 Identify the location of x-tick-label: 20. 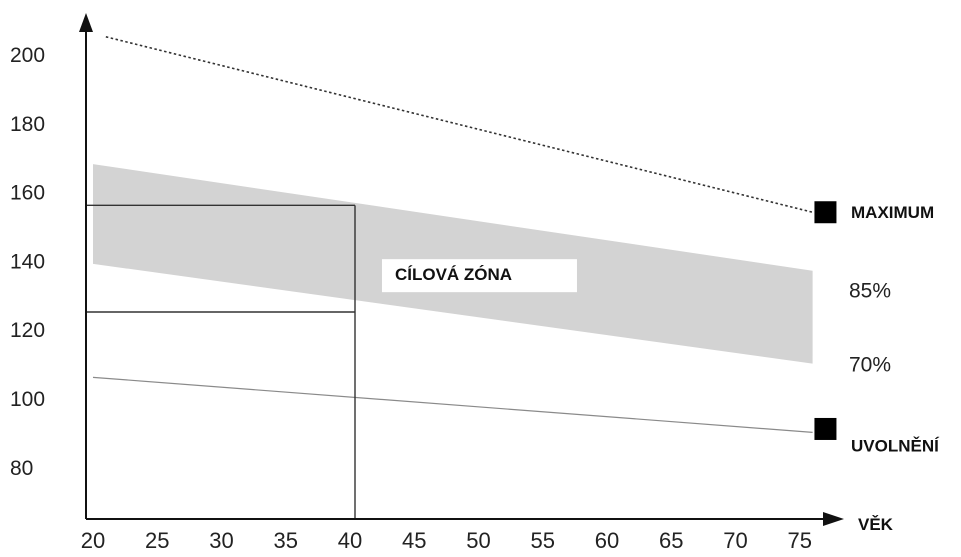
(93, 540).